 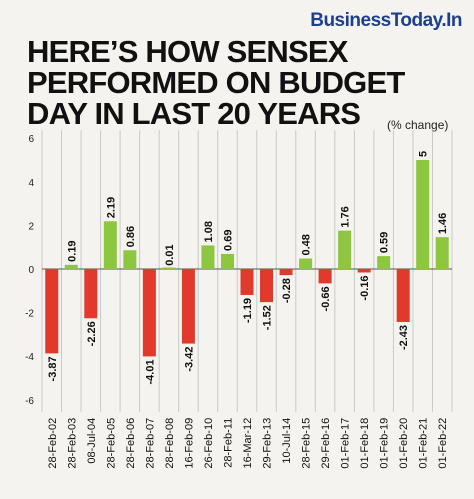 I want to click on y-tick-label: -6, so click(x=29, y=401).